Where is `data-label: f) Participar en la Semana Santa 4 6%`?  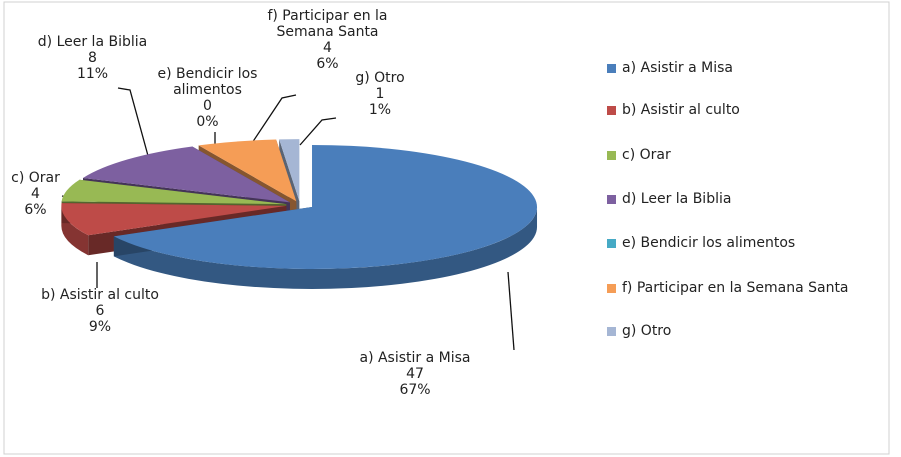
data-label: f) Participar en la Semana Santa 4 6% is located at coordinates (327, 40).